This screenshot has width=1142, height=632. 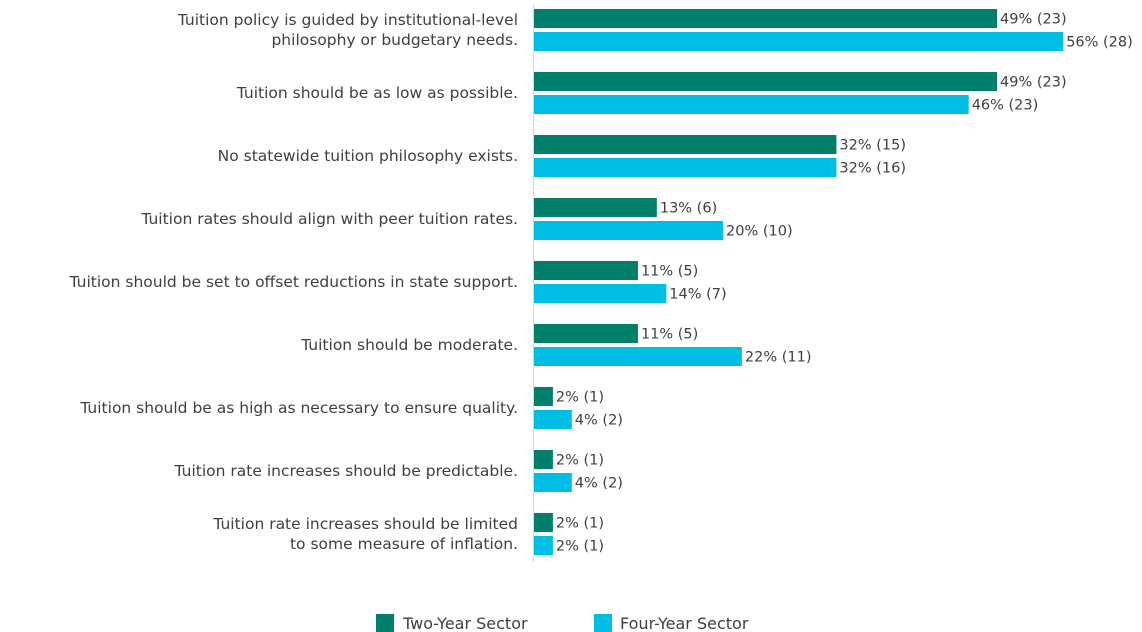 What do you see at coordinates (404, 544) in the screenshot?
I see `category-label: to some measure of inflation.` at bounding box center [404, 544].